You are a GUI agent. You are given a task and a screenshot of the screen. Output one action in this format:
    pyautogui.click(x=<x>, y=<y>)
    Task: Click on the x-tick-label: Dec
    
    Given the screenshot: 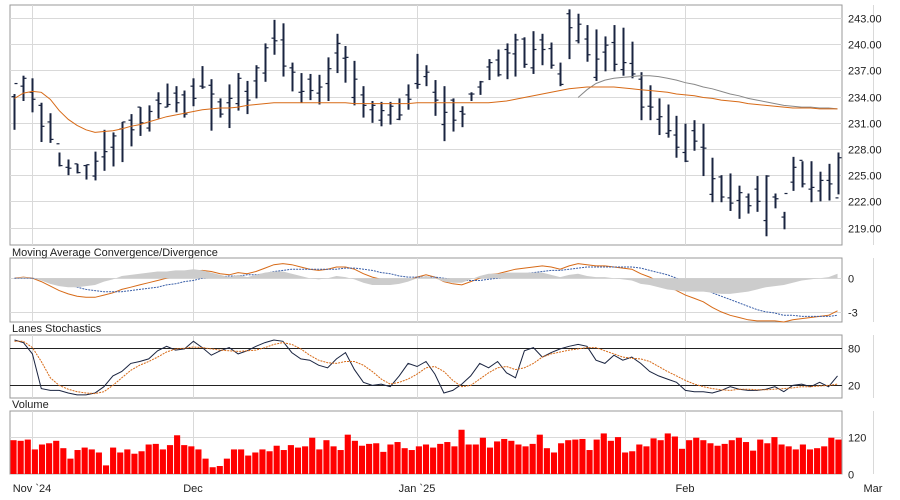 What is the action you would take?
    pyautogui.click(x=193, y=489)
    